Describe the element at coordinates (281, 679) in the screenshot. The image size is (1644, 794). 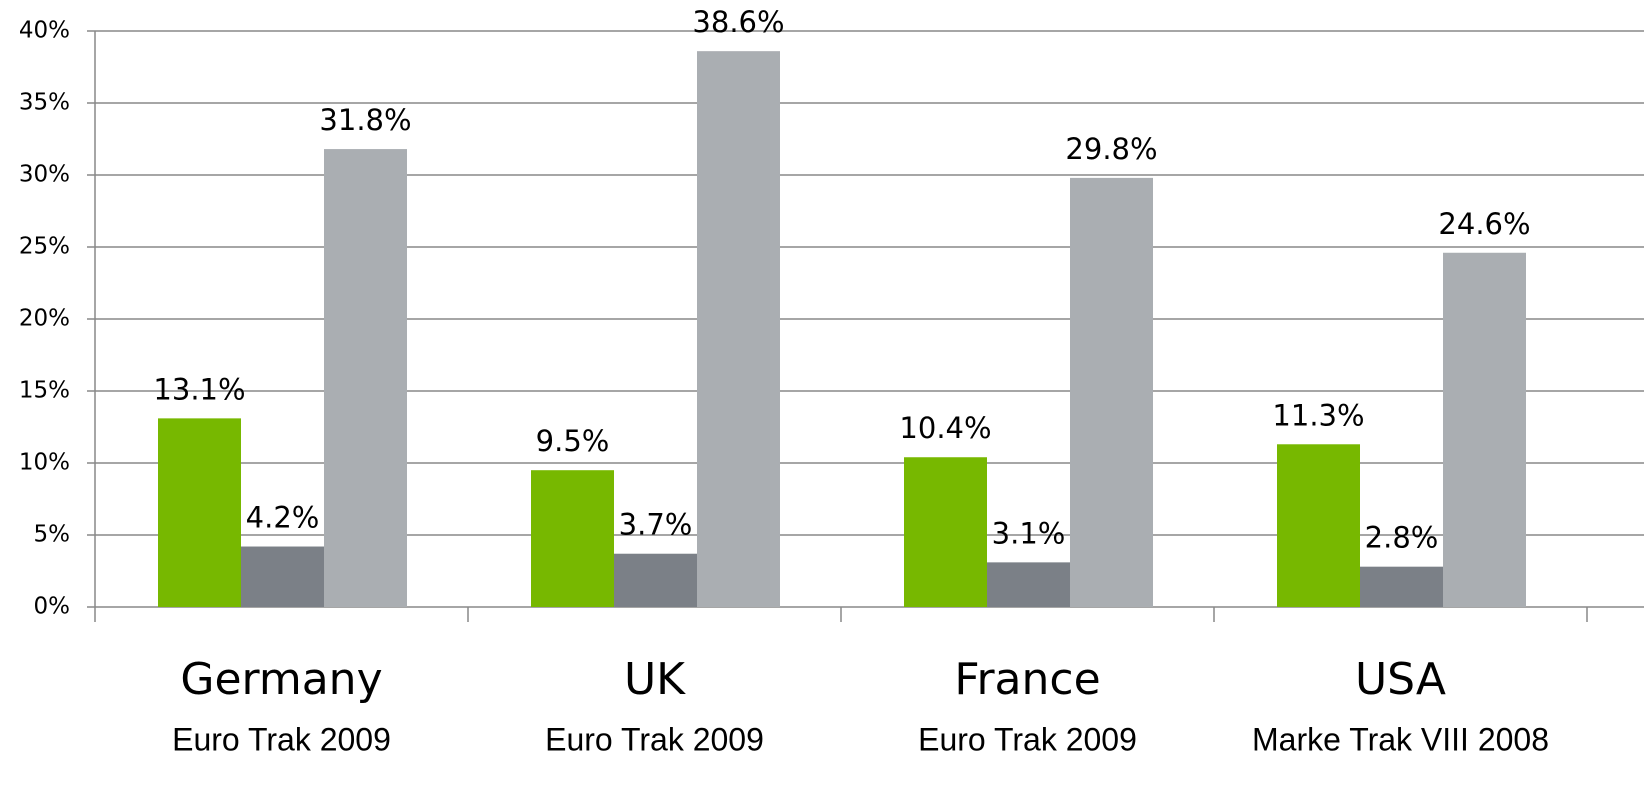
I see `x-tick-label: Germany` at that location.